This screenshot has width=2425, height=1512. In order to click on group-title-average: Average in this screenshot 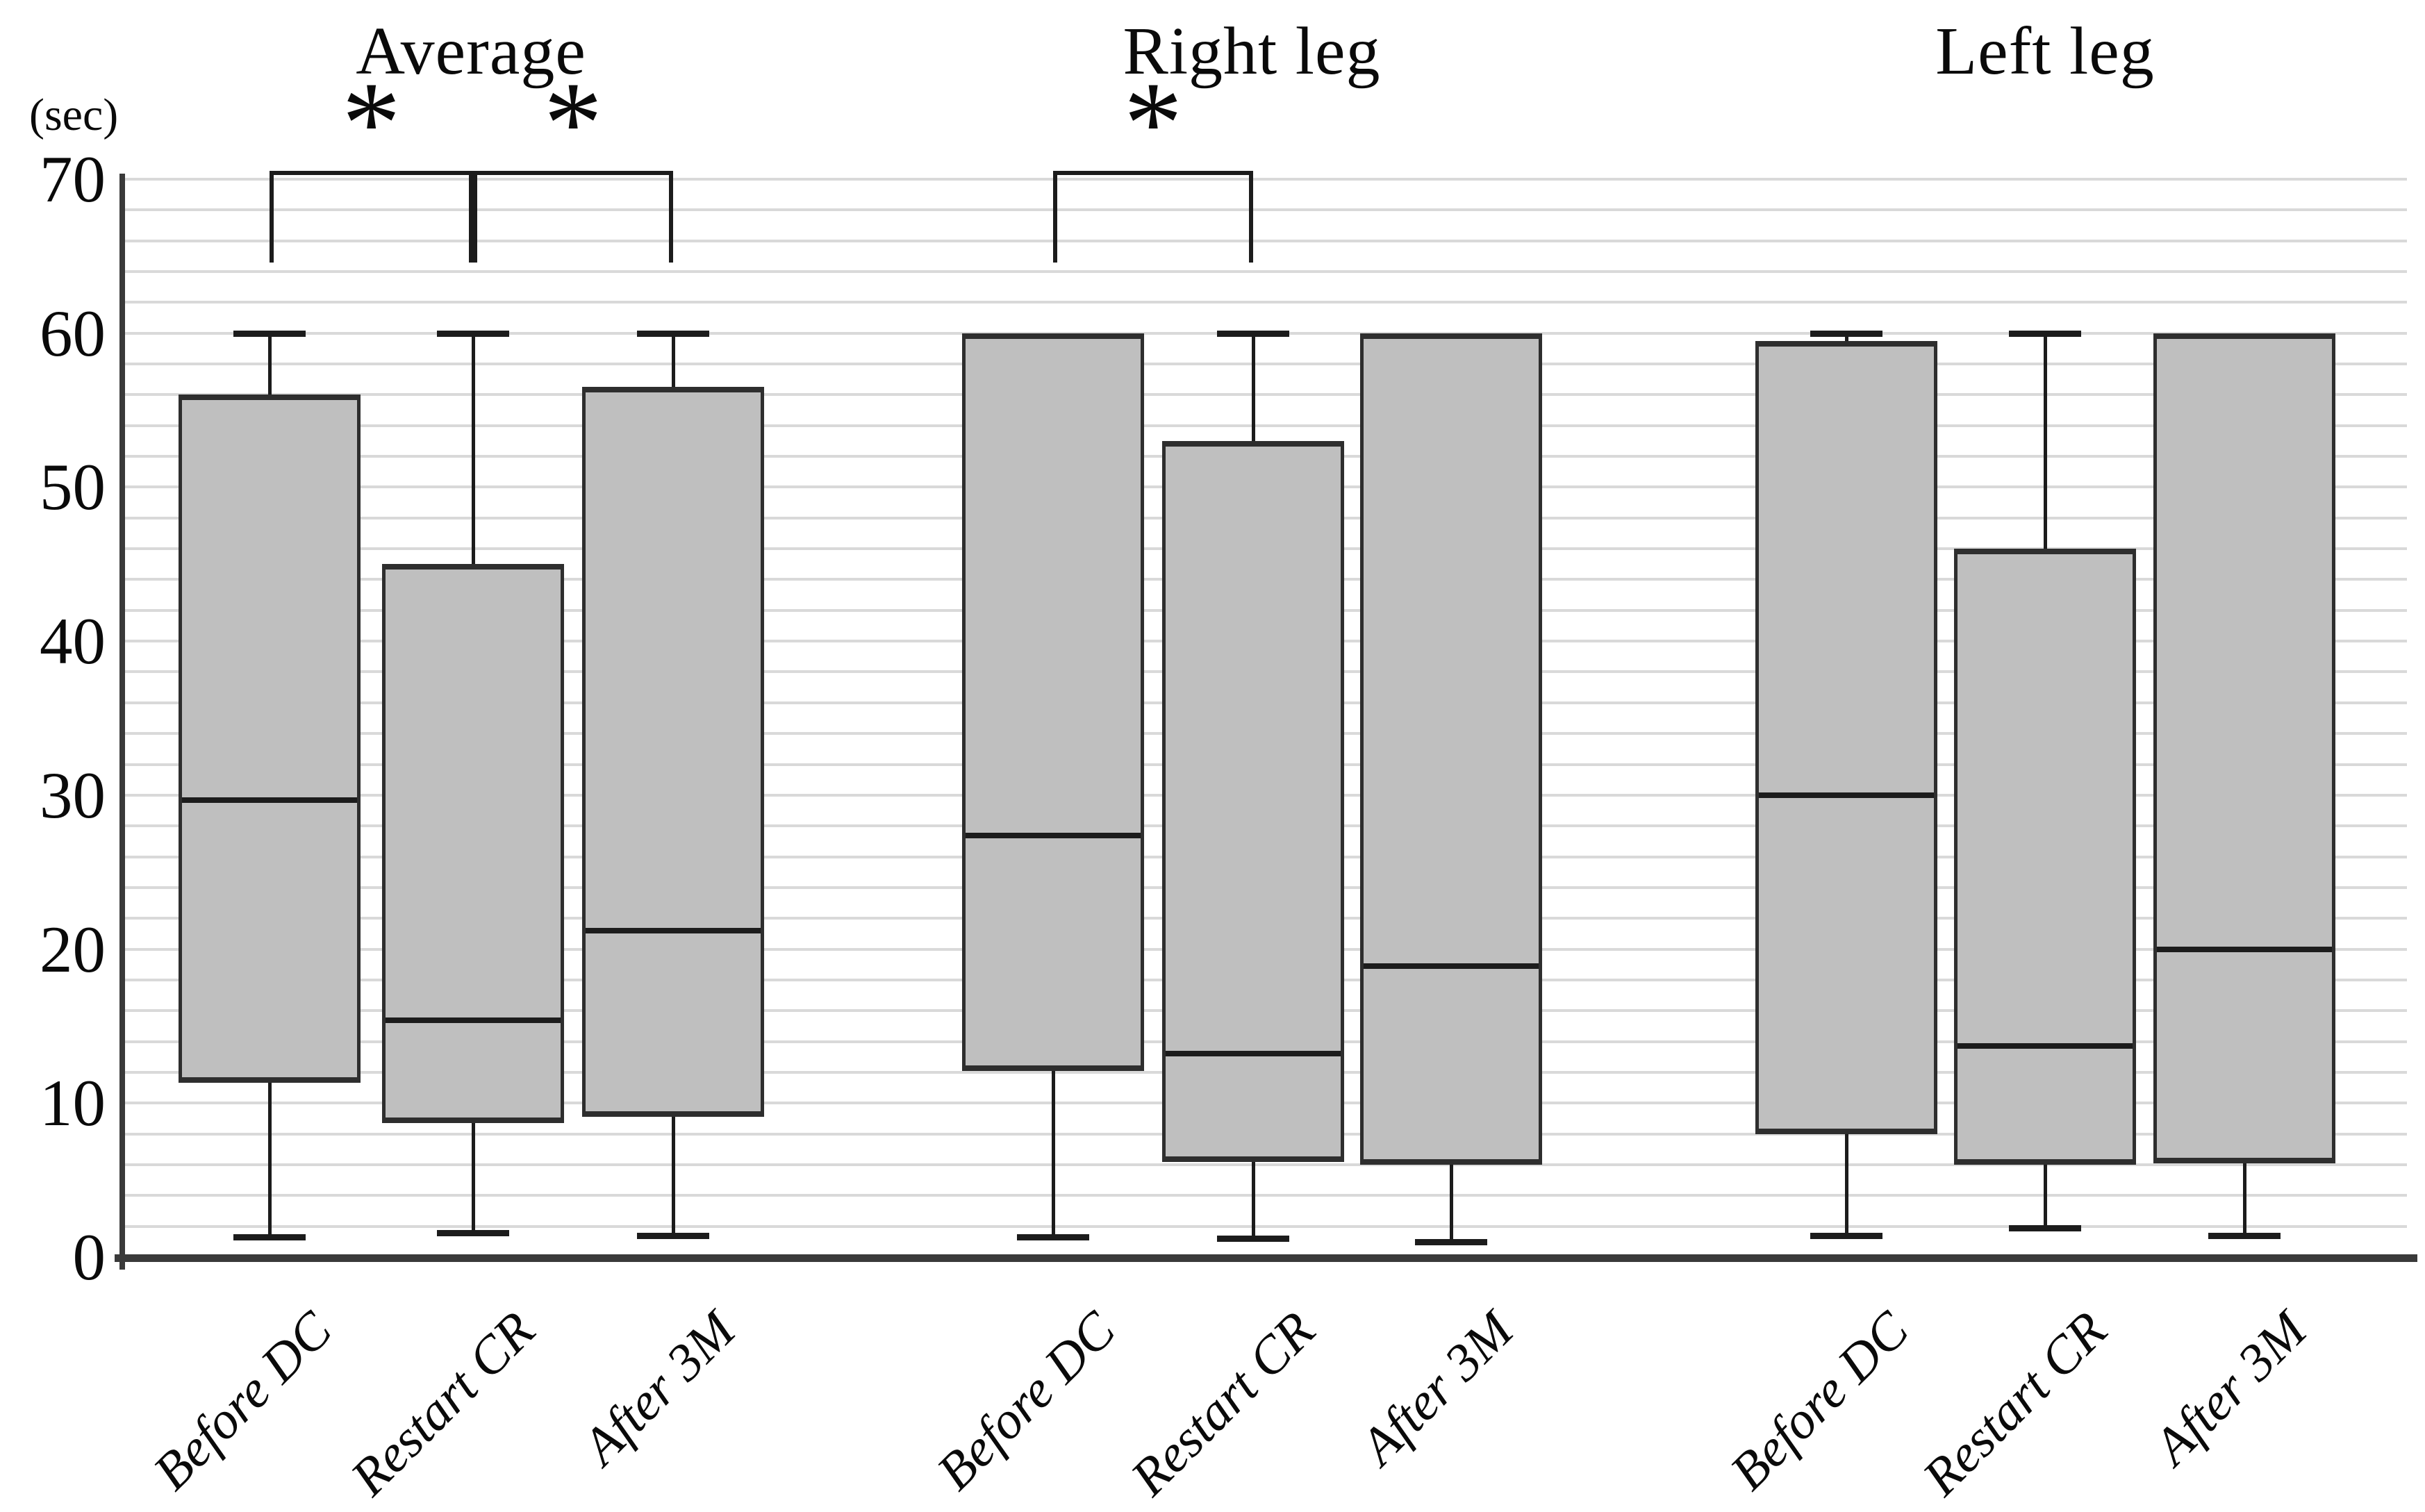, I will do `click(471, 51)`.